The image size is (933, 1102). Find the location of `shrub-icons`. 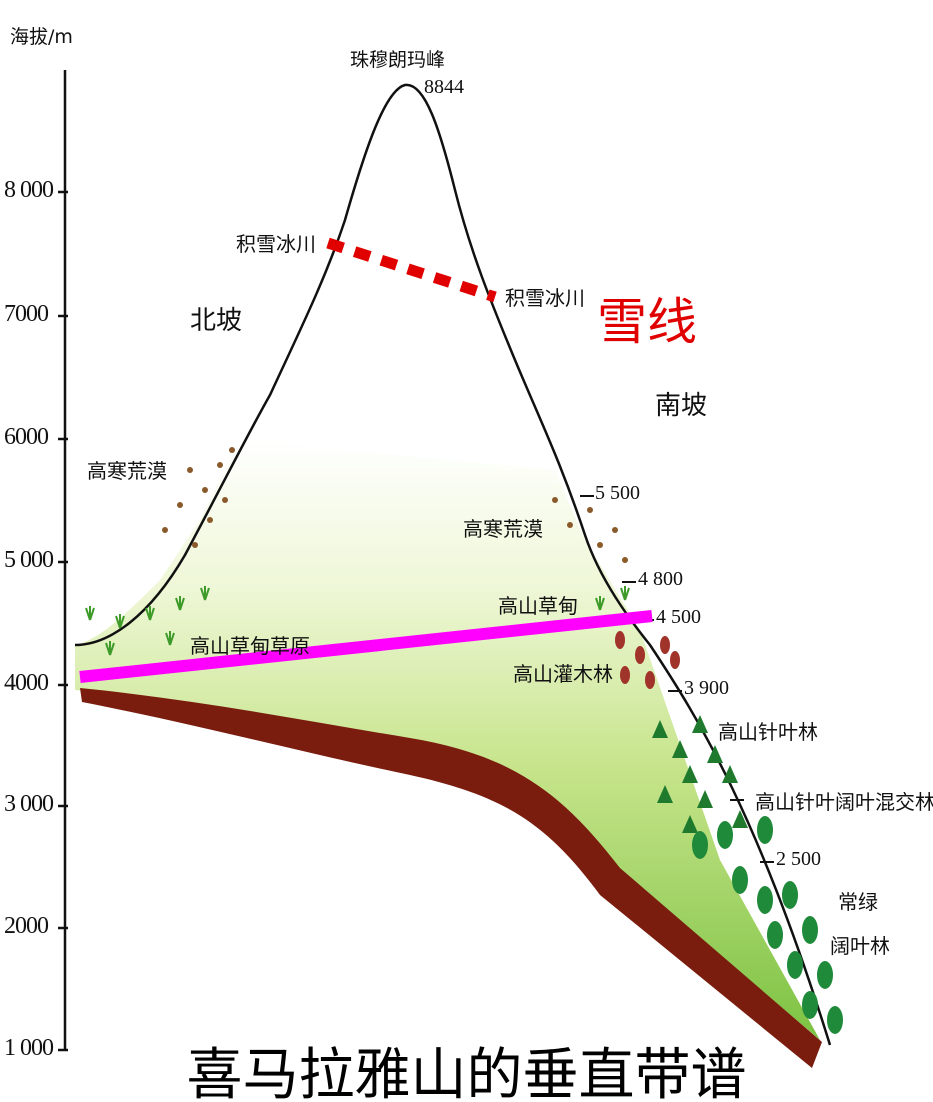

shrub-icons is located at coordinates (647, 660).